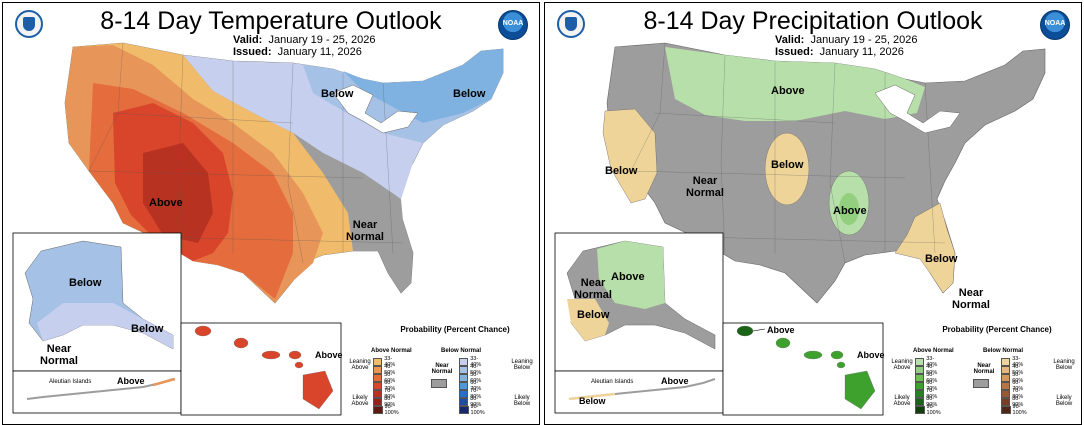  I want to click on below-plains-area, so click(787, 169).